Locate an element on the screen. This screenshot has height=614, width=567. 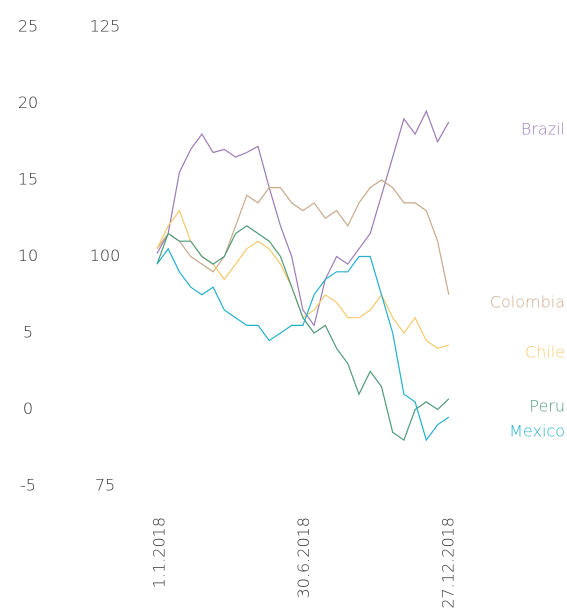
y2-tick-label: 125 is located at coordinates (105, 26).